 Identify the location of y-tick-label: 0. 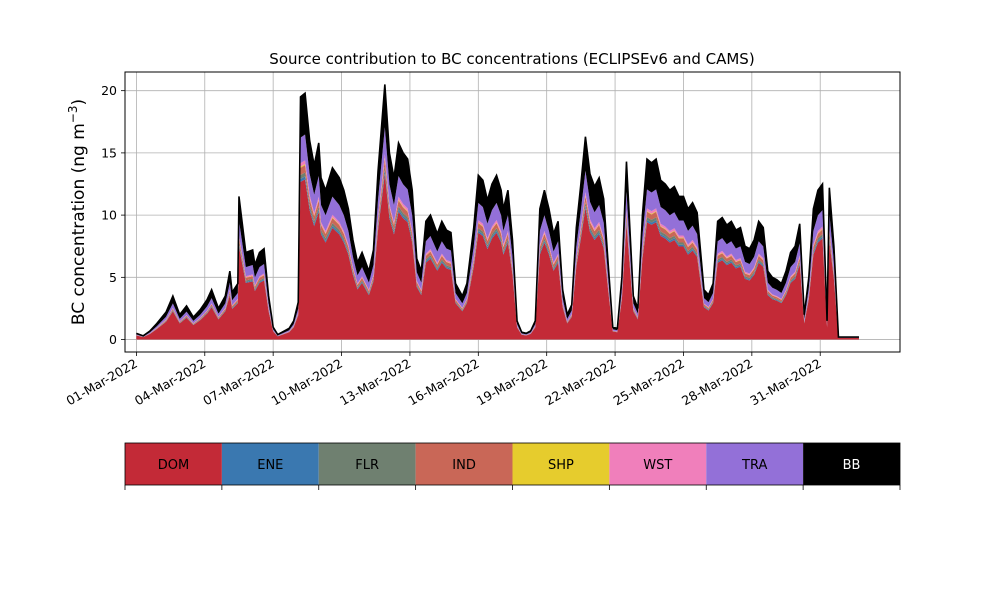
(113, 339).